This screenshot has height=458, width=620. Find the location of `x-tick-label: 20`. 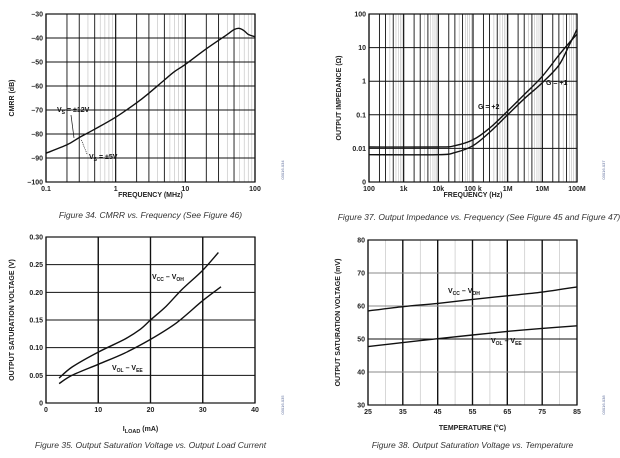

x-tick-label: 20 is located at coordinates (151, 410).